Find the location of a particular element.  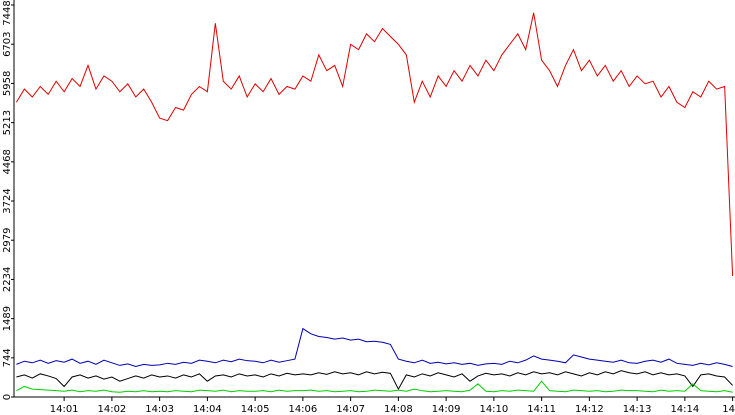

y-tick-label: 744 is located at coordinates (7, 357).